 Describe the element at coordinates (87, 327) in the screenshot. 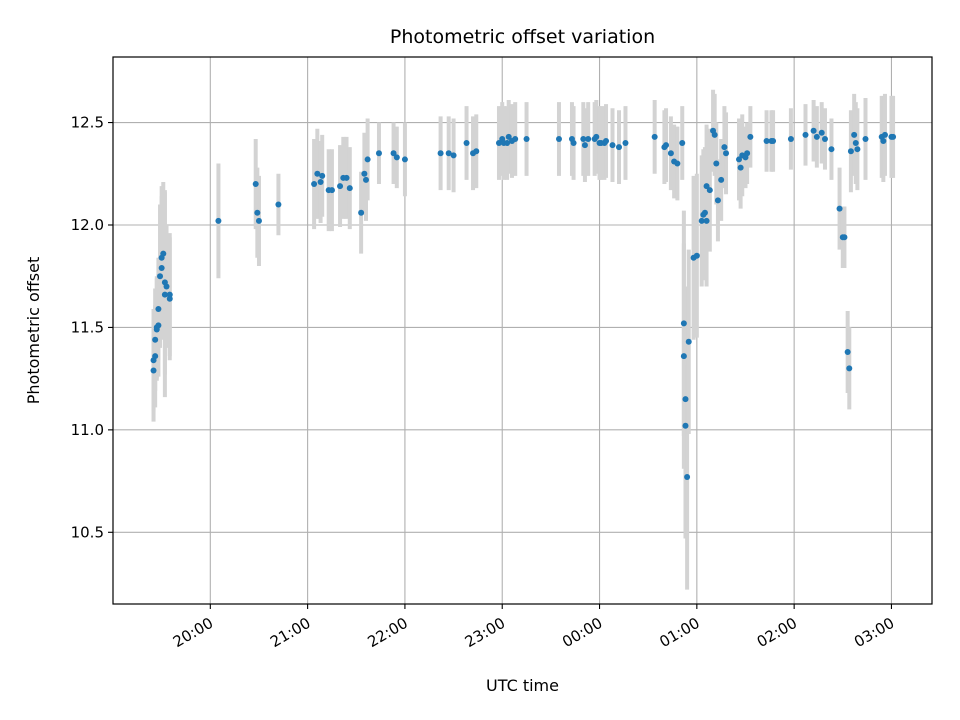

I see `y-tick-label: 11.5` at that location.